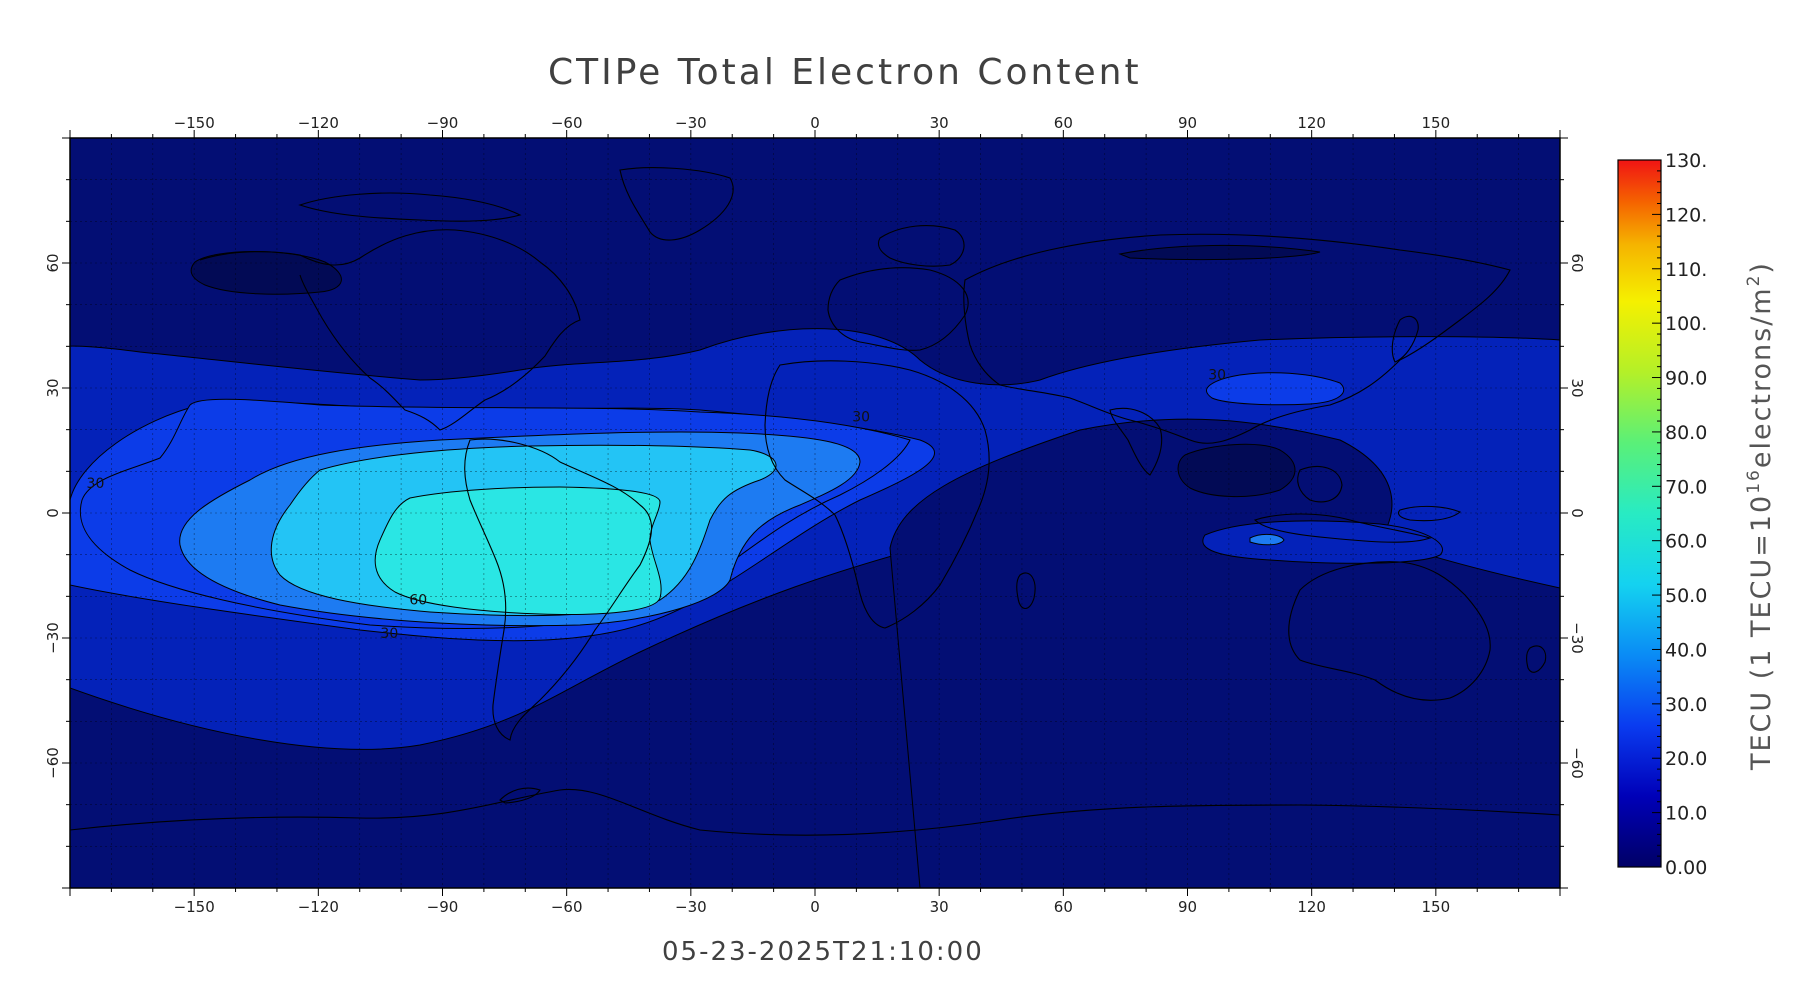 Image resolution: width=1800 pixels, height=1000 pixels. I want to click on coast-indonesia, so click(1342, 528).